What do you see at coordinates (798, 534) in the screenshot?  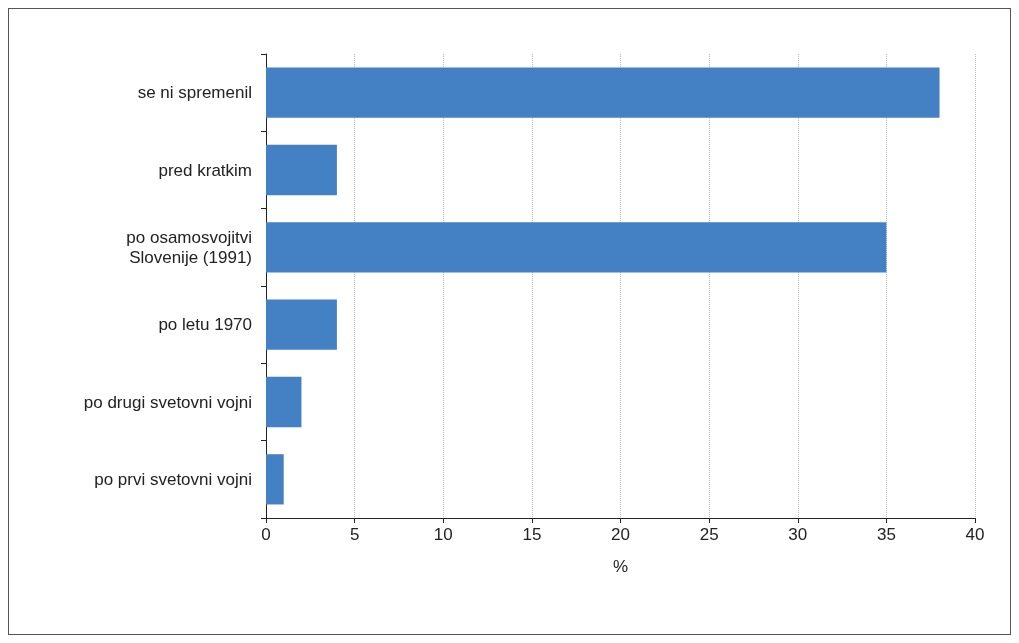 I see `x-tick-label: 30` at bounding box center [798, 534].